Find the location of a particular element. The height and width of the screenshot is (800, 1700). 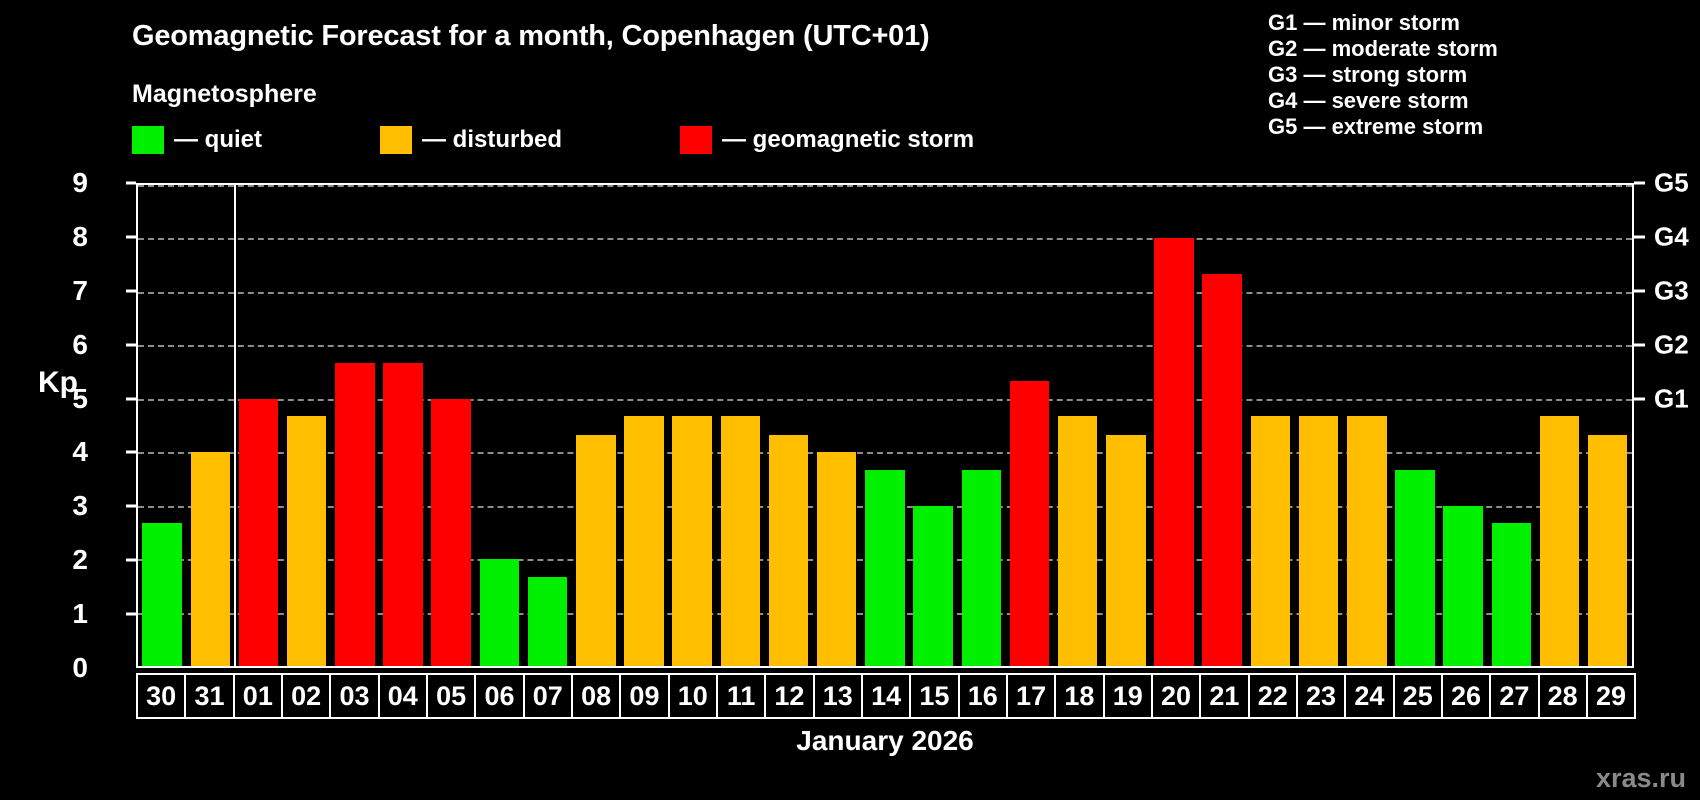

y-axis-label: Kp is located at coordinates (58, 382).